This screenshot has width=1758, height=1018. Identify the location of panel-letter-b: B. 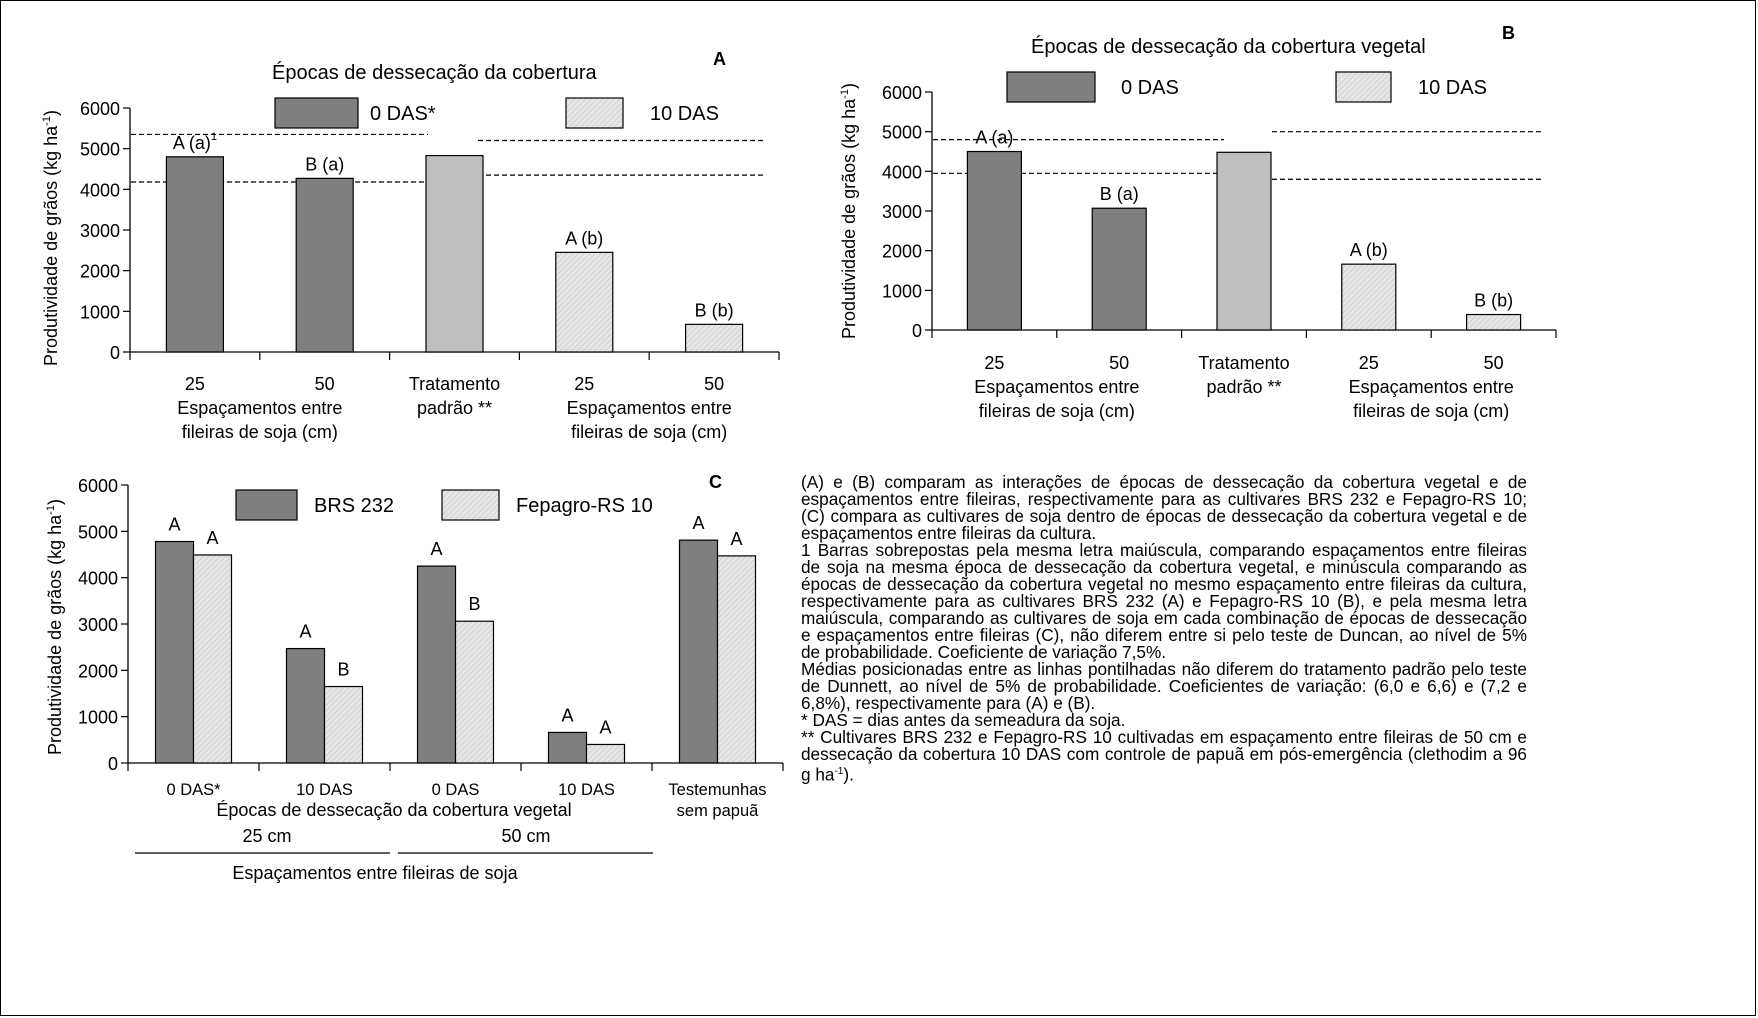
(1508, 33).